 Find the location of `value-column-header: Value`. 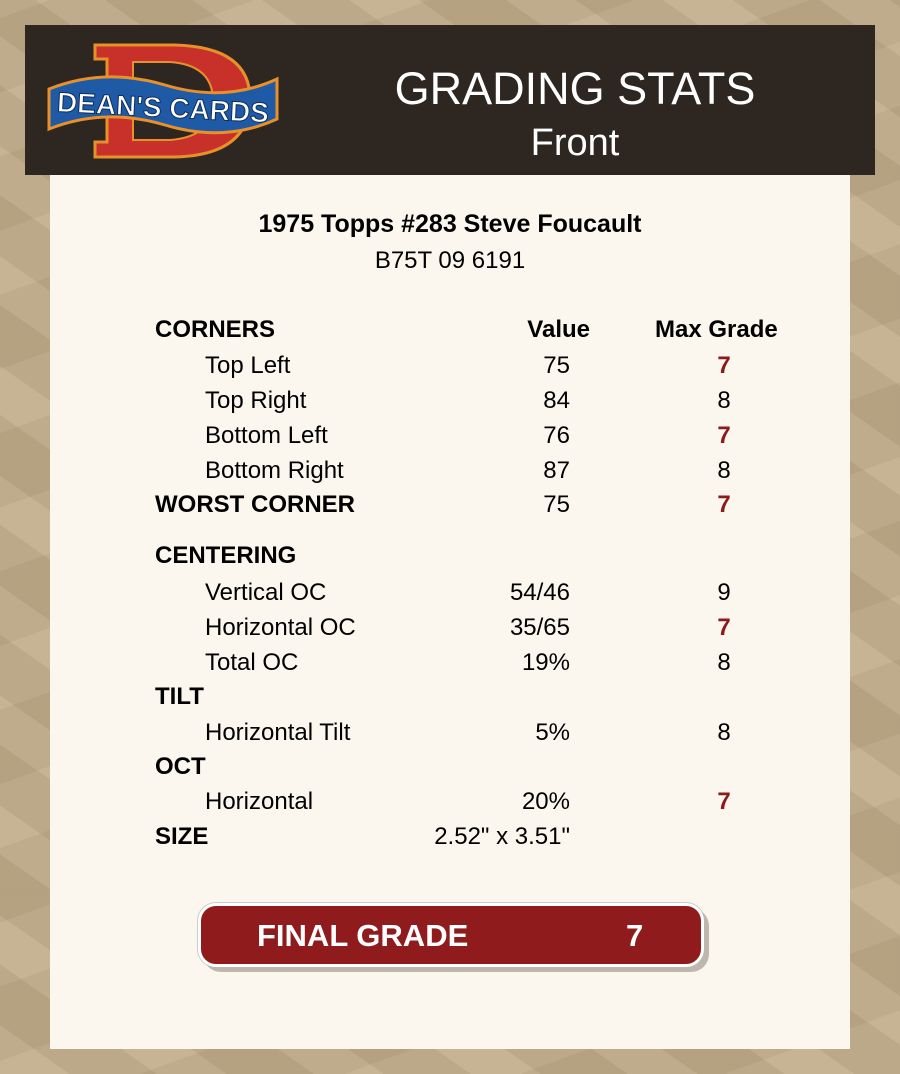

value-column-header: Value is located at coordinates (558, 329).